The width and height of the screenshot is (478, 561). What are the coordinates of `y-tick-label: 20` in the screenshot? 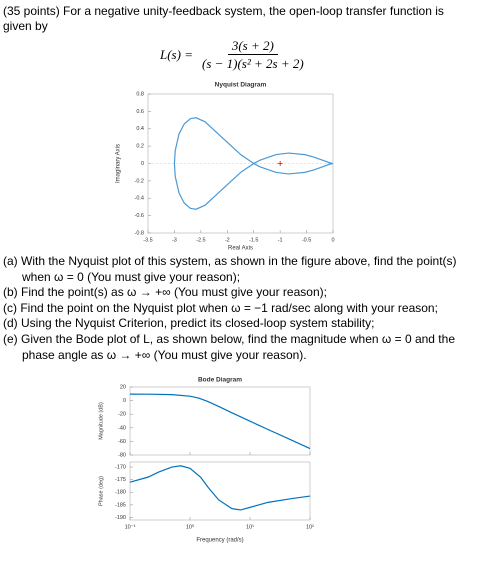 It's located at (123, 387).